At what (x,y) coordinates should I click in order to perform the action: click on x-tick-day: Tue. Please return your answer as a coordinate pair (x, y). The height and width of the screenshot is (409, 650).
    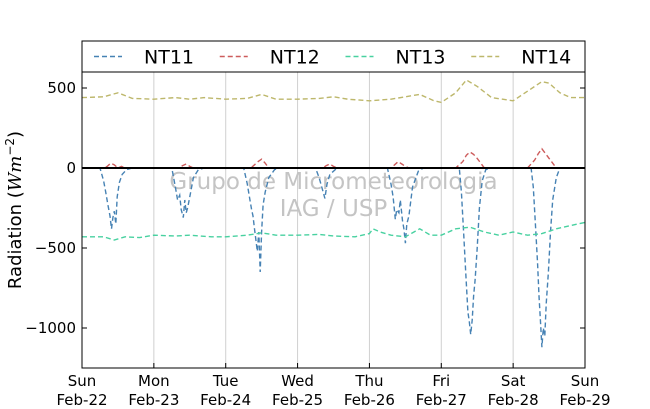
    Looking at the image, I should click on (225, 381).